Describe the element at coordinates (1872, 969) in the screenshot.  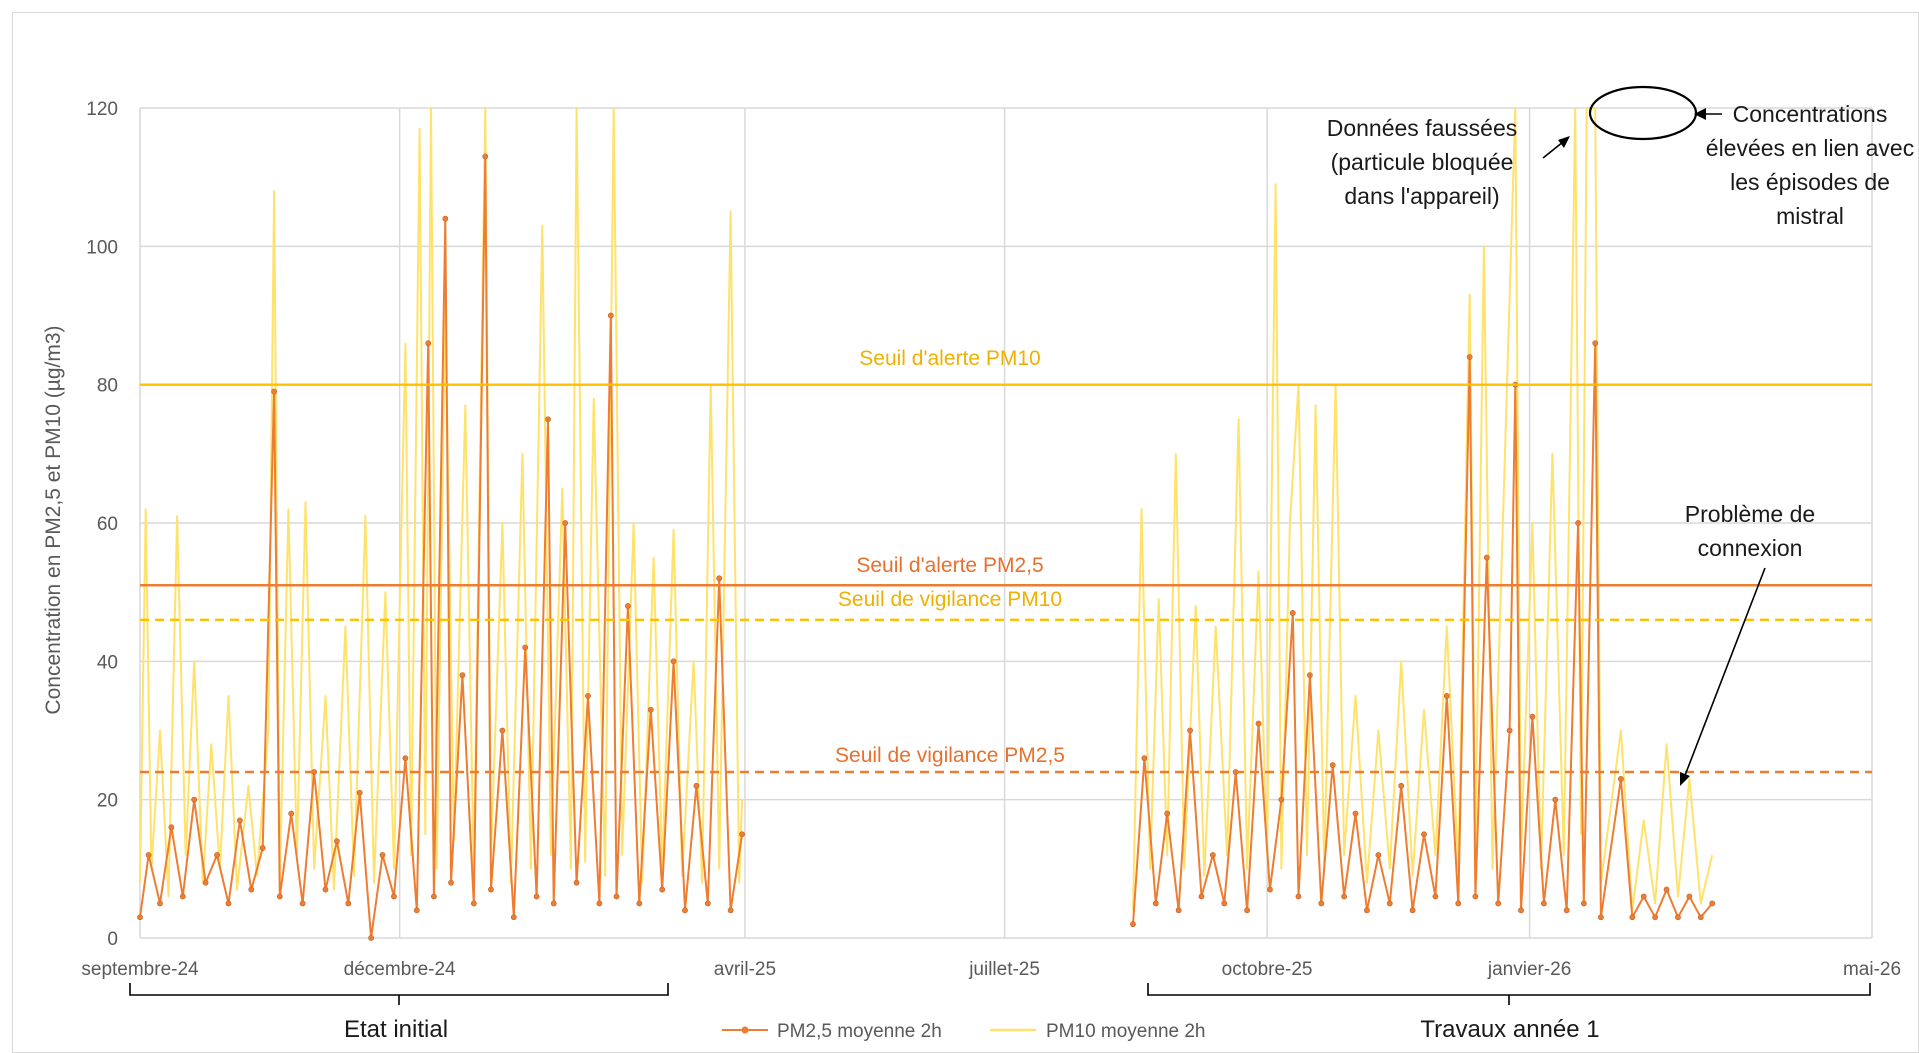
I see `x-tick-label: mai-26` at that location.